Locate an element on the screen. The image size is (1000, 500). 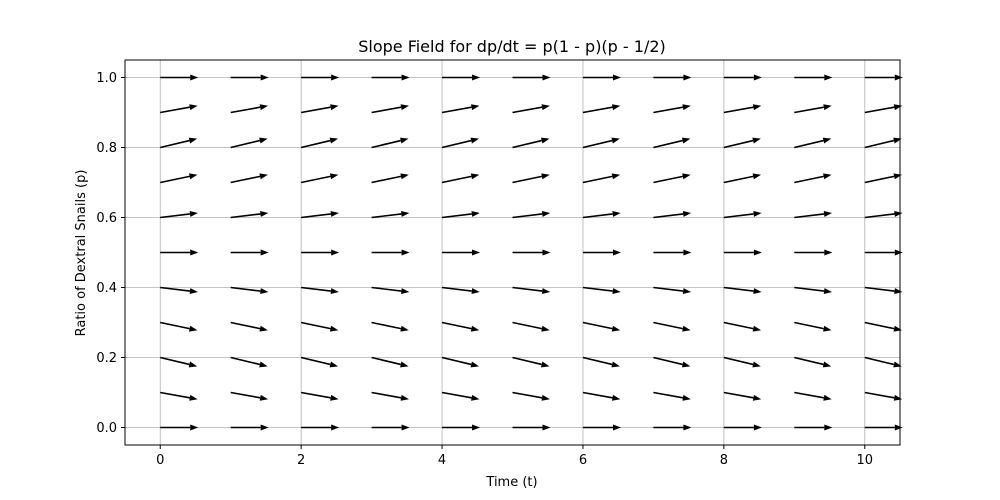
x-tick-label: 4 is located at coordinates (442, 460).